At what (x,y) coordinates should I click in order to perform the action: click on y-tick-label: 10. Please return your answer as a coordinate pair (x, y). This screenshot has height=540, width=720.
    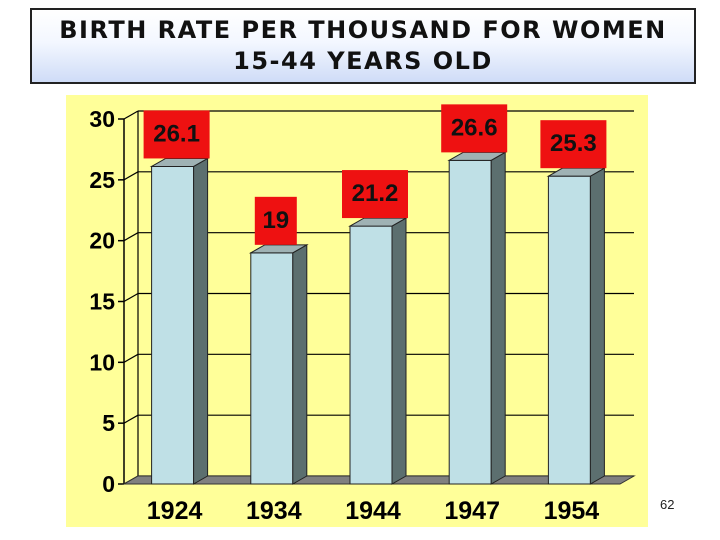
    Looking at the image, I should click on (102, 362).